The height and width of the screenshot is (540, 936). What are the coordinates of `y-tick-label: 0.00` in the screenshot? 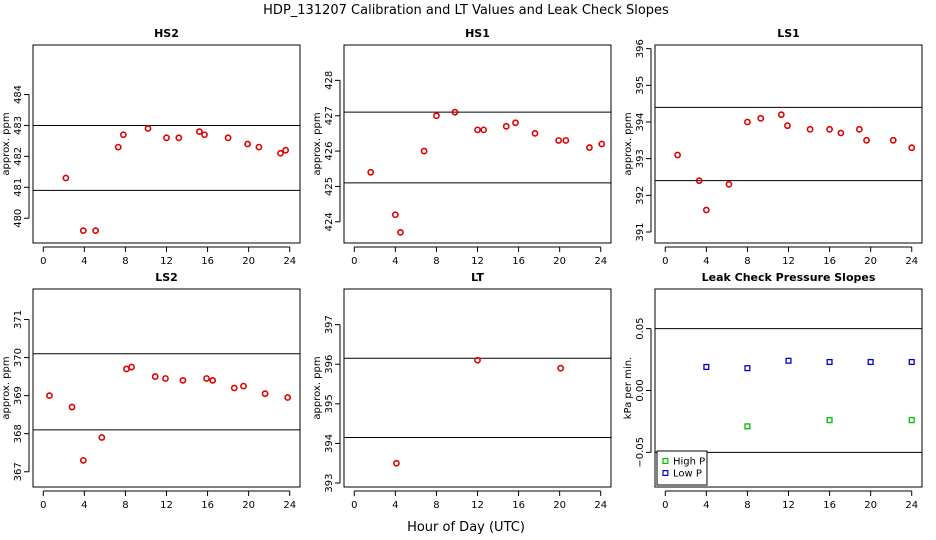 It's located at (640, 390).